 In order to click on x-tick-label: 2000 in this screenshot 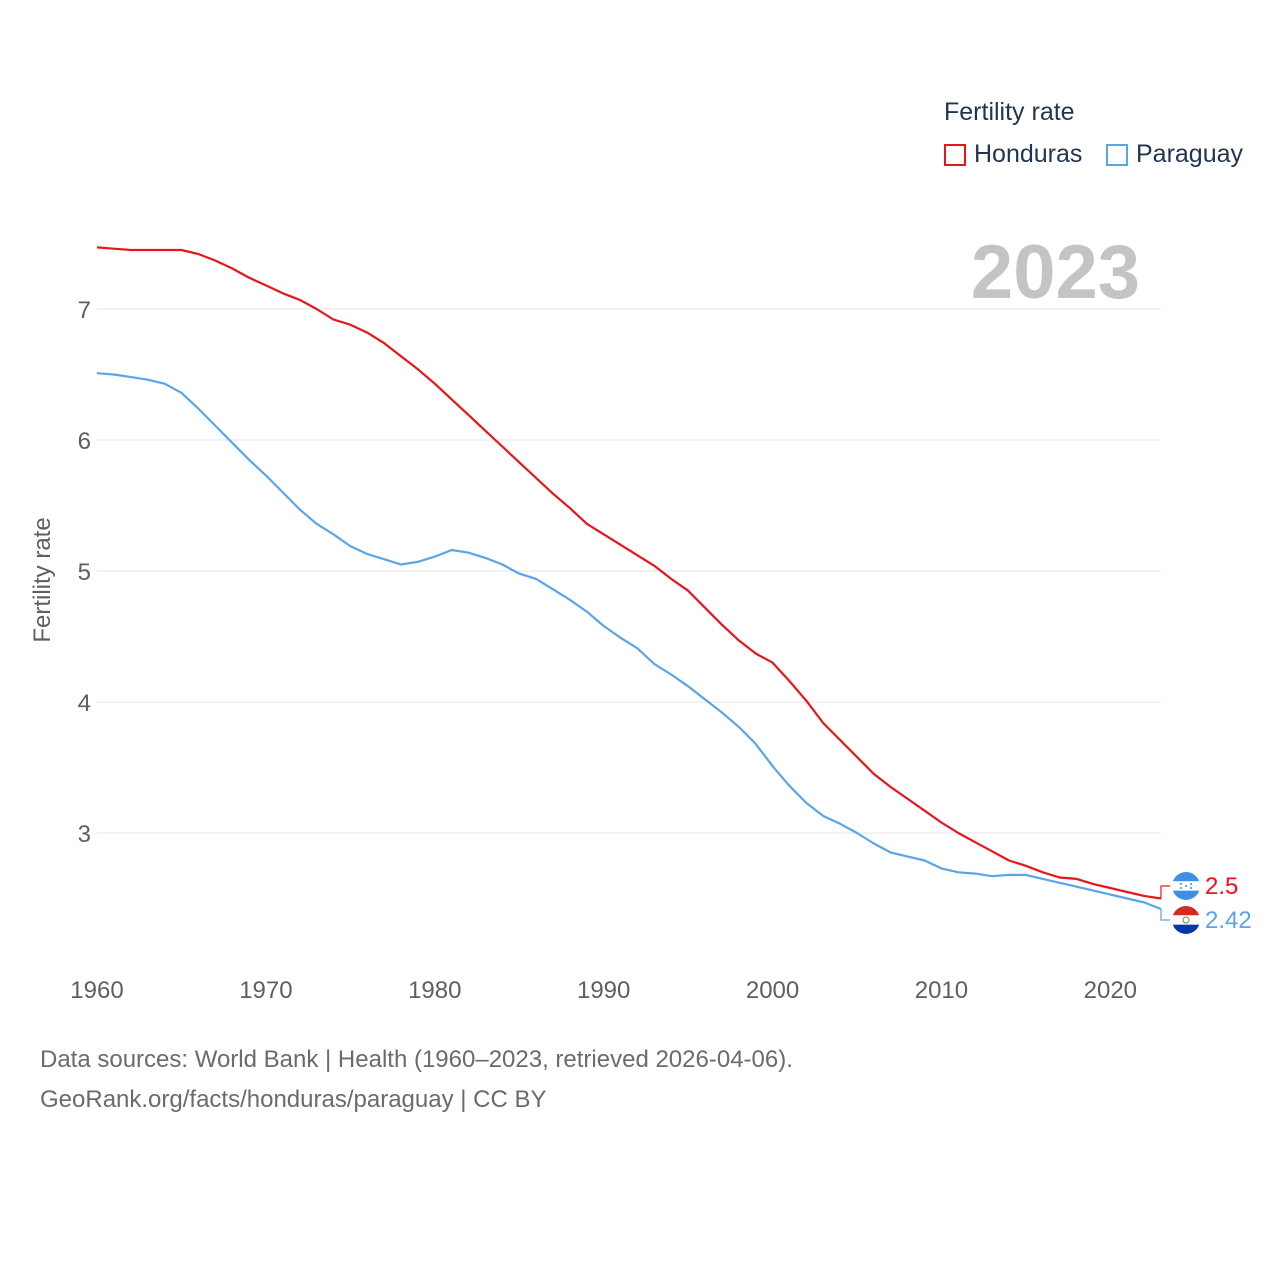, I will do `click(772, 990)`.